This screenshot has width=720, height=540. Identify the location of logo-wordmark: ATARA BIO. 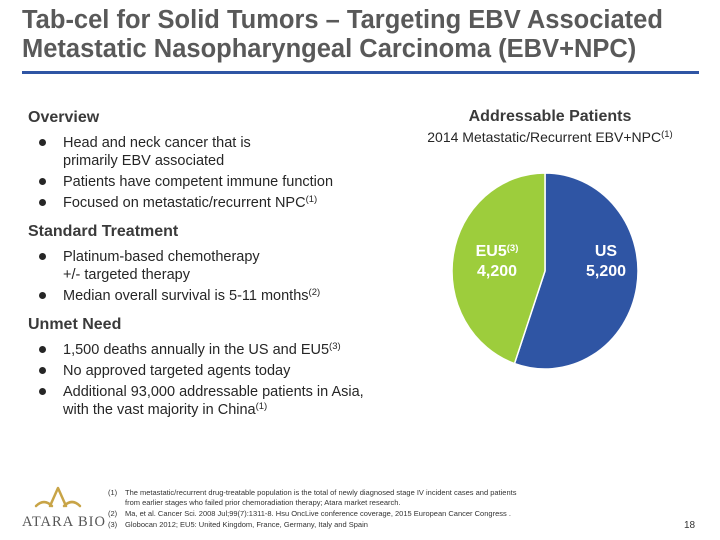
(64, 522).